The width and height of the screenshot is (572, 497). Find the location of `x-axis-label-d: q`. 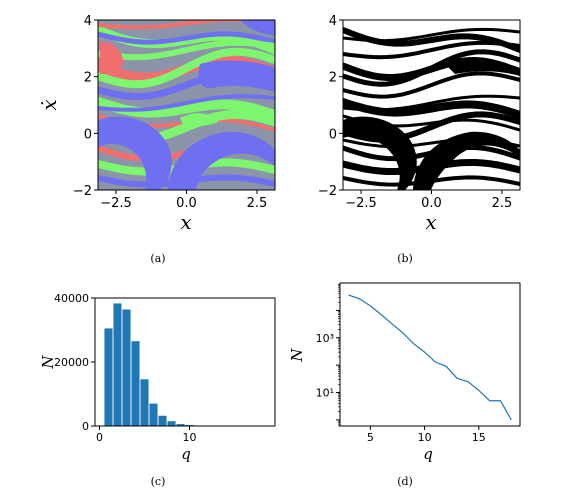

x-axis-label-d: q is located at coordinates (428, 454).